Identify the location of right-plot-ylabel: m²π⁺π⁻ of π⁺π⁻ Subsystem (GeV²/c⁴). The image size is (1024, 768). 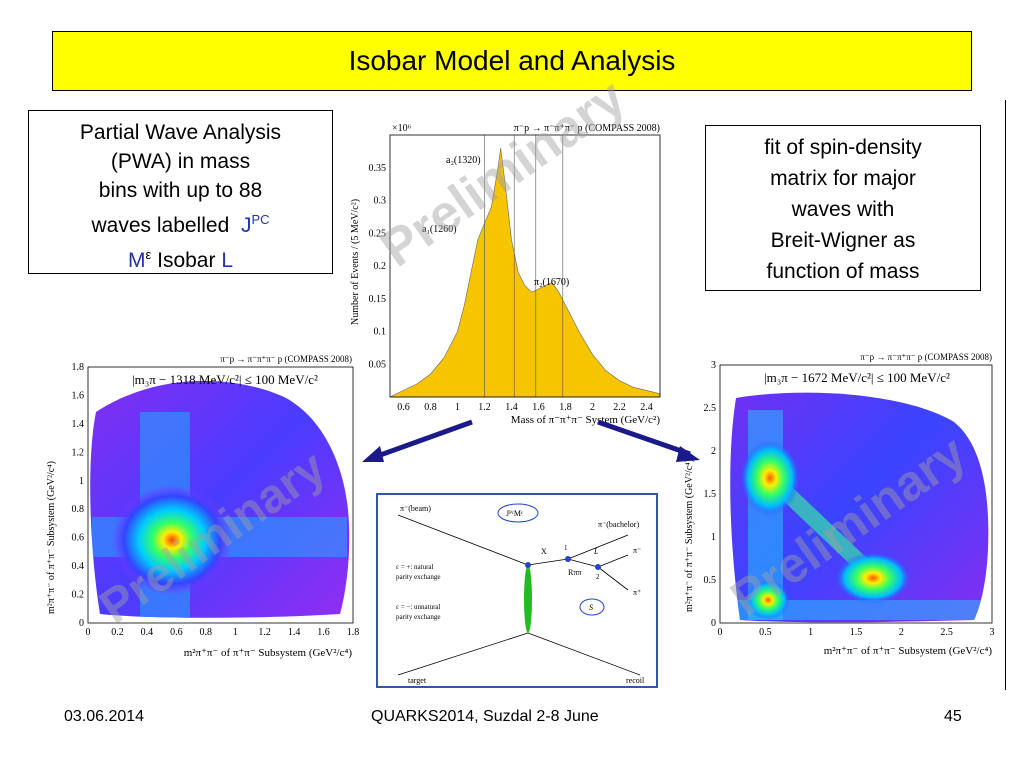
(689, 535).